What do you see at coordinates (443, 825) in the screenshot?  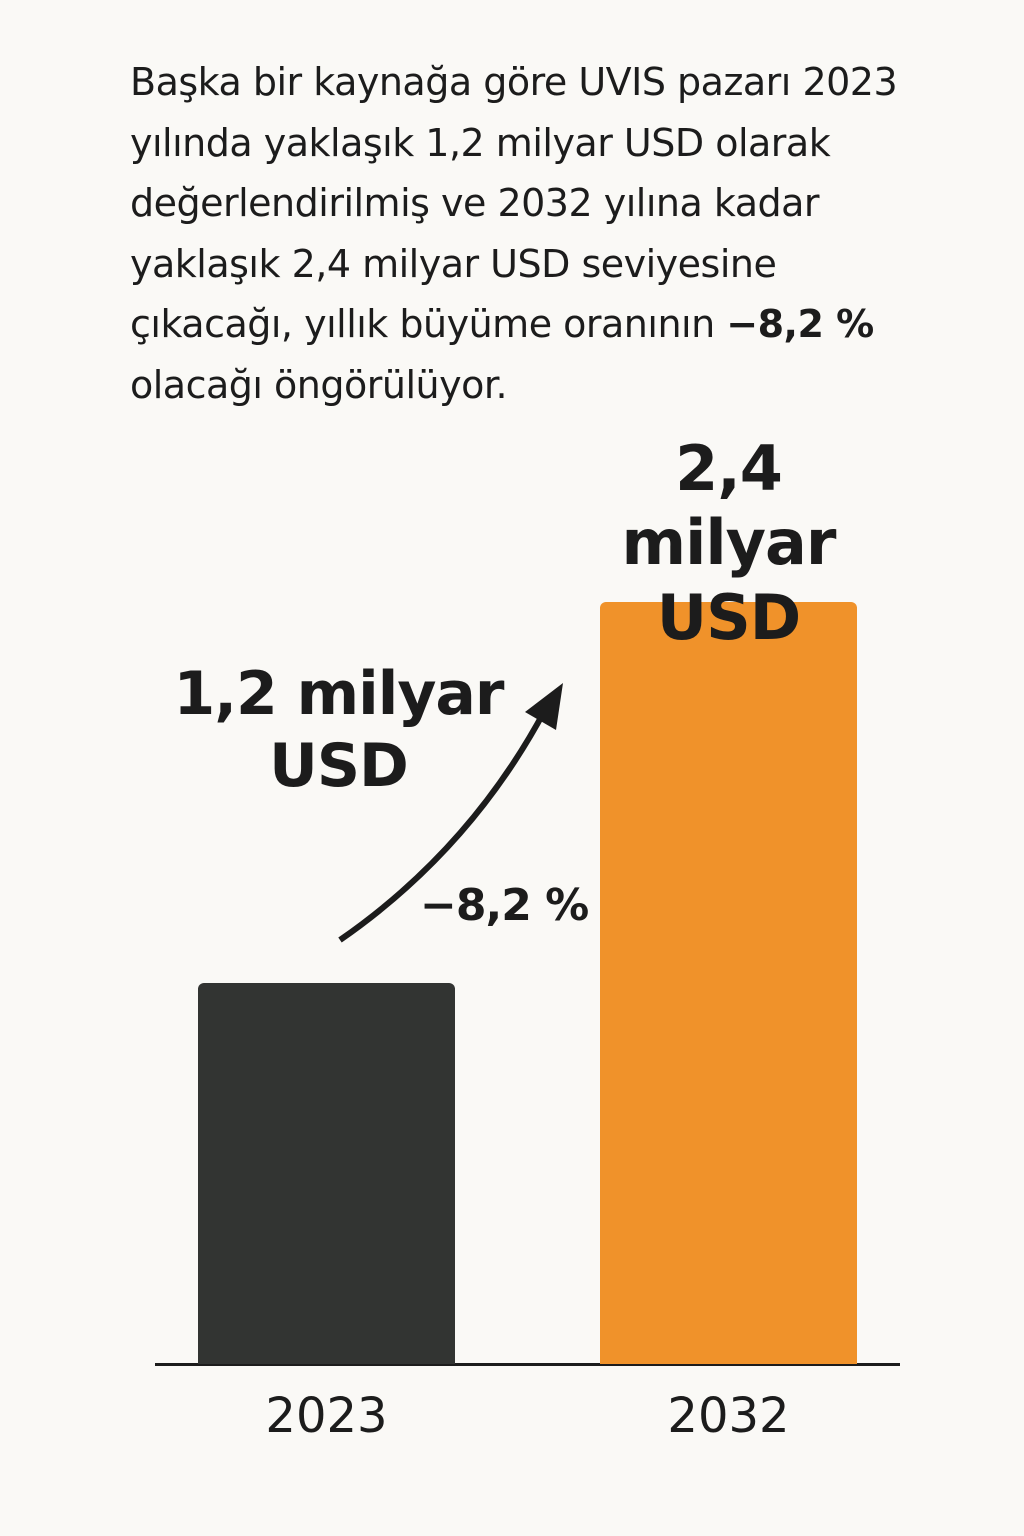 I see `growth-arrow` at bounding box center [443, 825].